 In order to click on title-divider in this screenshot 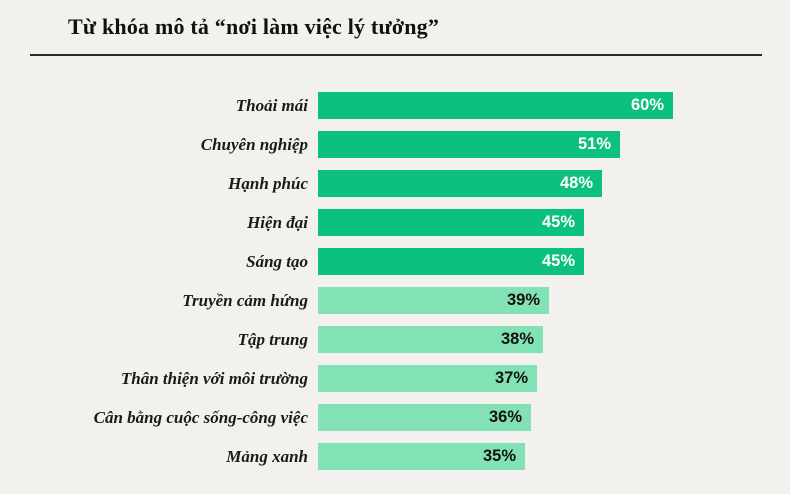, I will do `click(396, 55)`.